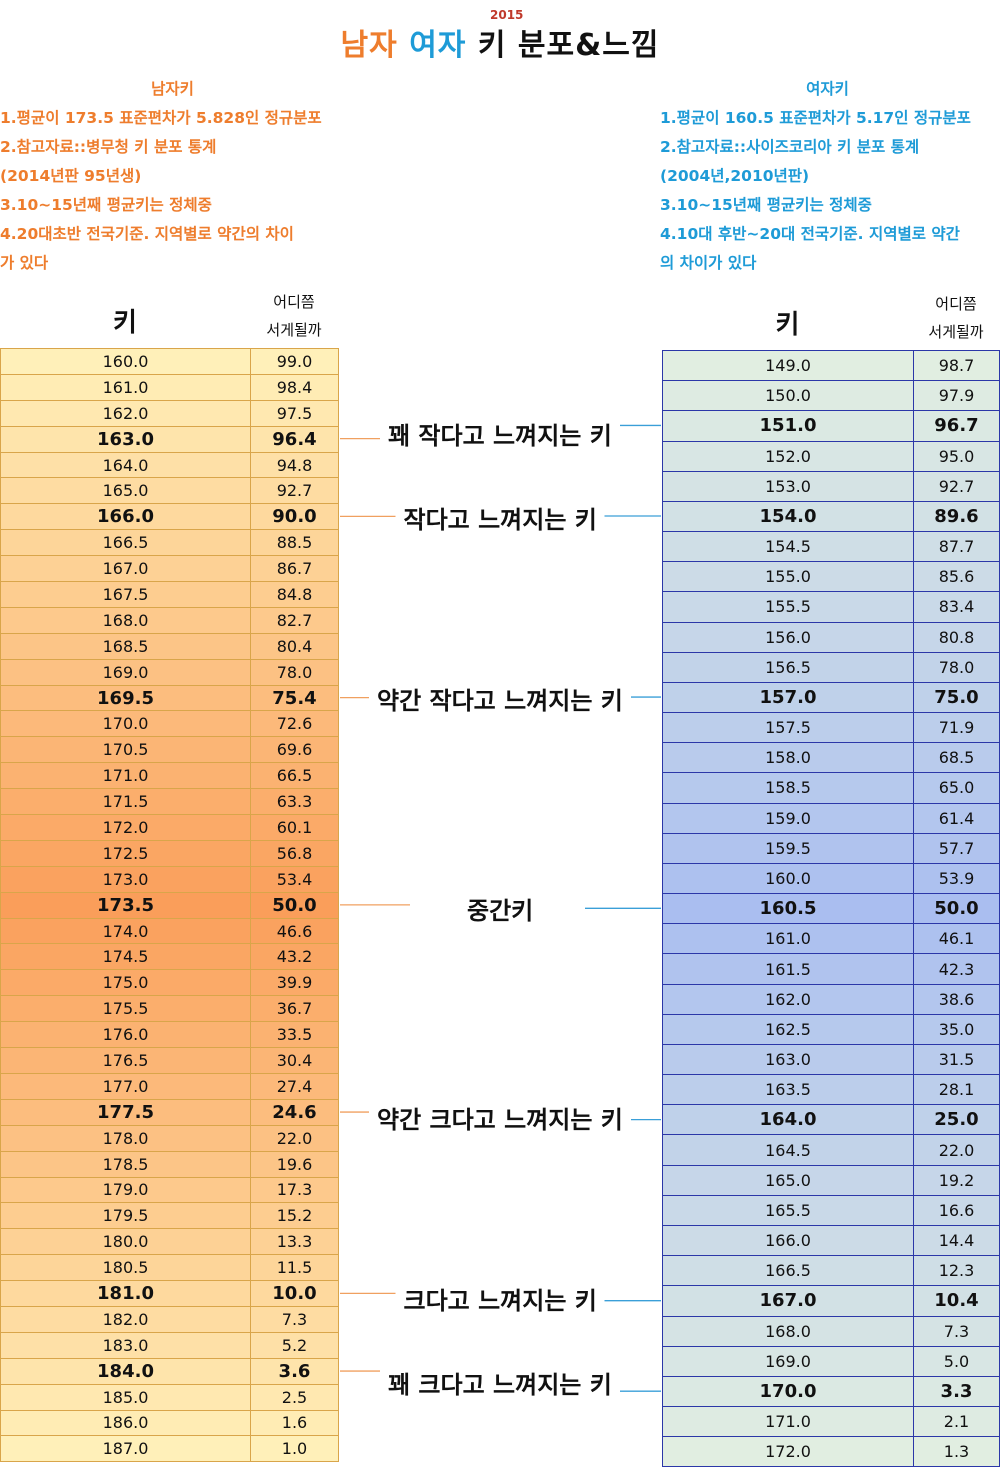 Image resolution: width=1000 pixels, height=1470 pixels. I want to click on male-rank-cell: 88.5, so click(294, 543).